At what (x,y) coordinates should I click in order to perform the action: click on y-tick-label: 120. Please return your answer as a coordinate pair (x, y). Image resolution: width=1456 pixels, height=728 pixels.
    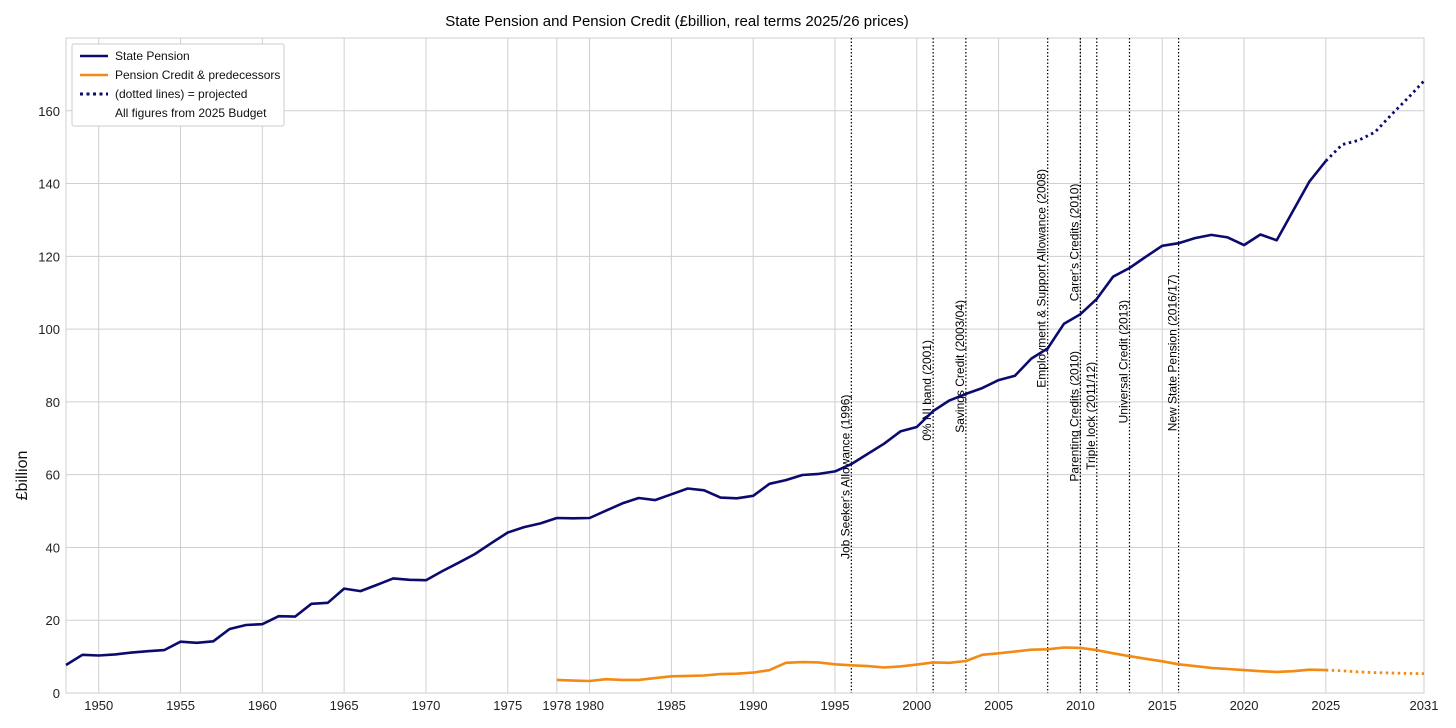
    Looking at the image, I should click on (49, 256).